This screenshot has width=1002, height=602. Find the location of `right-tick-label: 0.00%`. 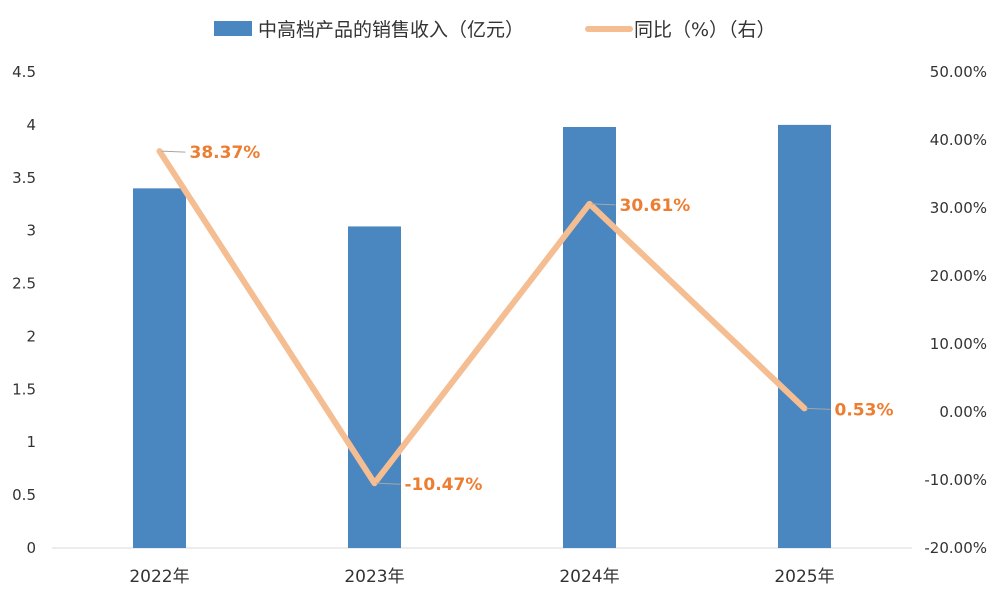

right-tick-label: 0.00% is located at coordinates (963, 412).